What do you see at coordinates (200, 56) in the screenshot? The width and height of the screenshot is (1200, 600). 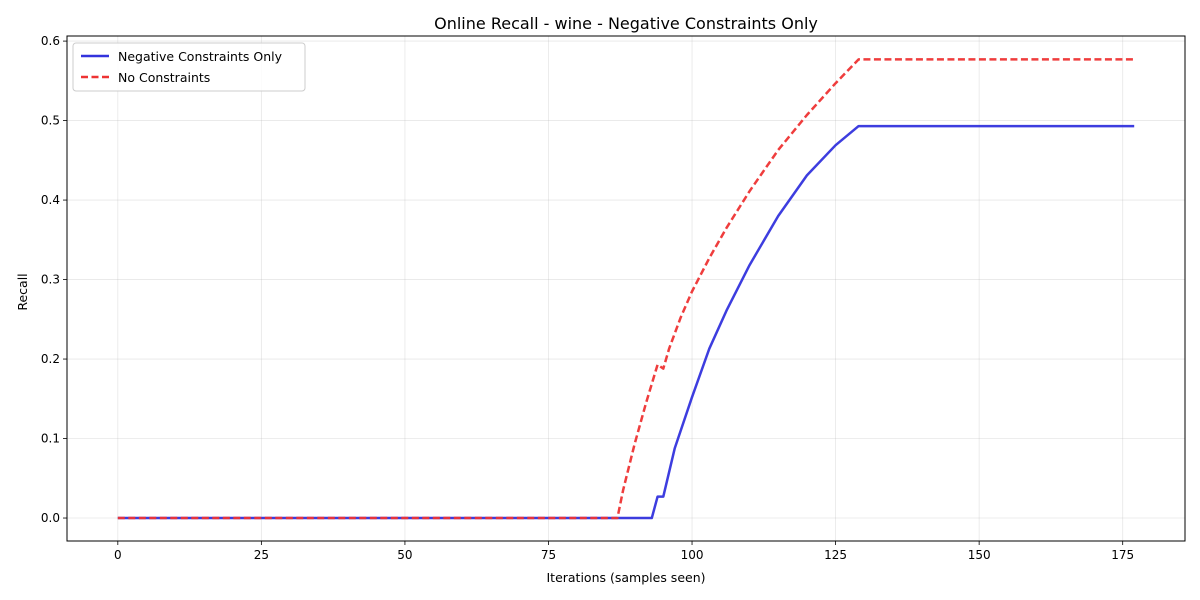 I see `legend-label-negative-constraints: Negative Constraints Only` at bounding box center [200, 56].